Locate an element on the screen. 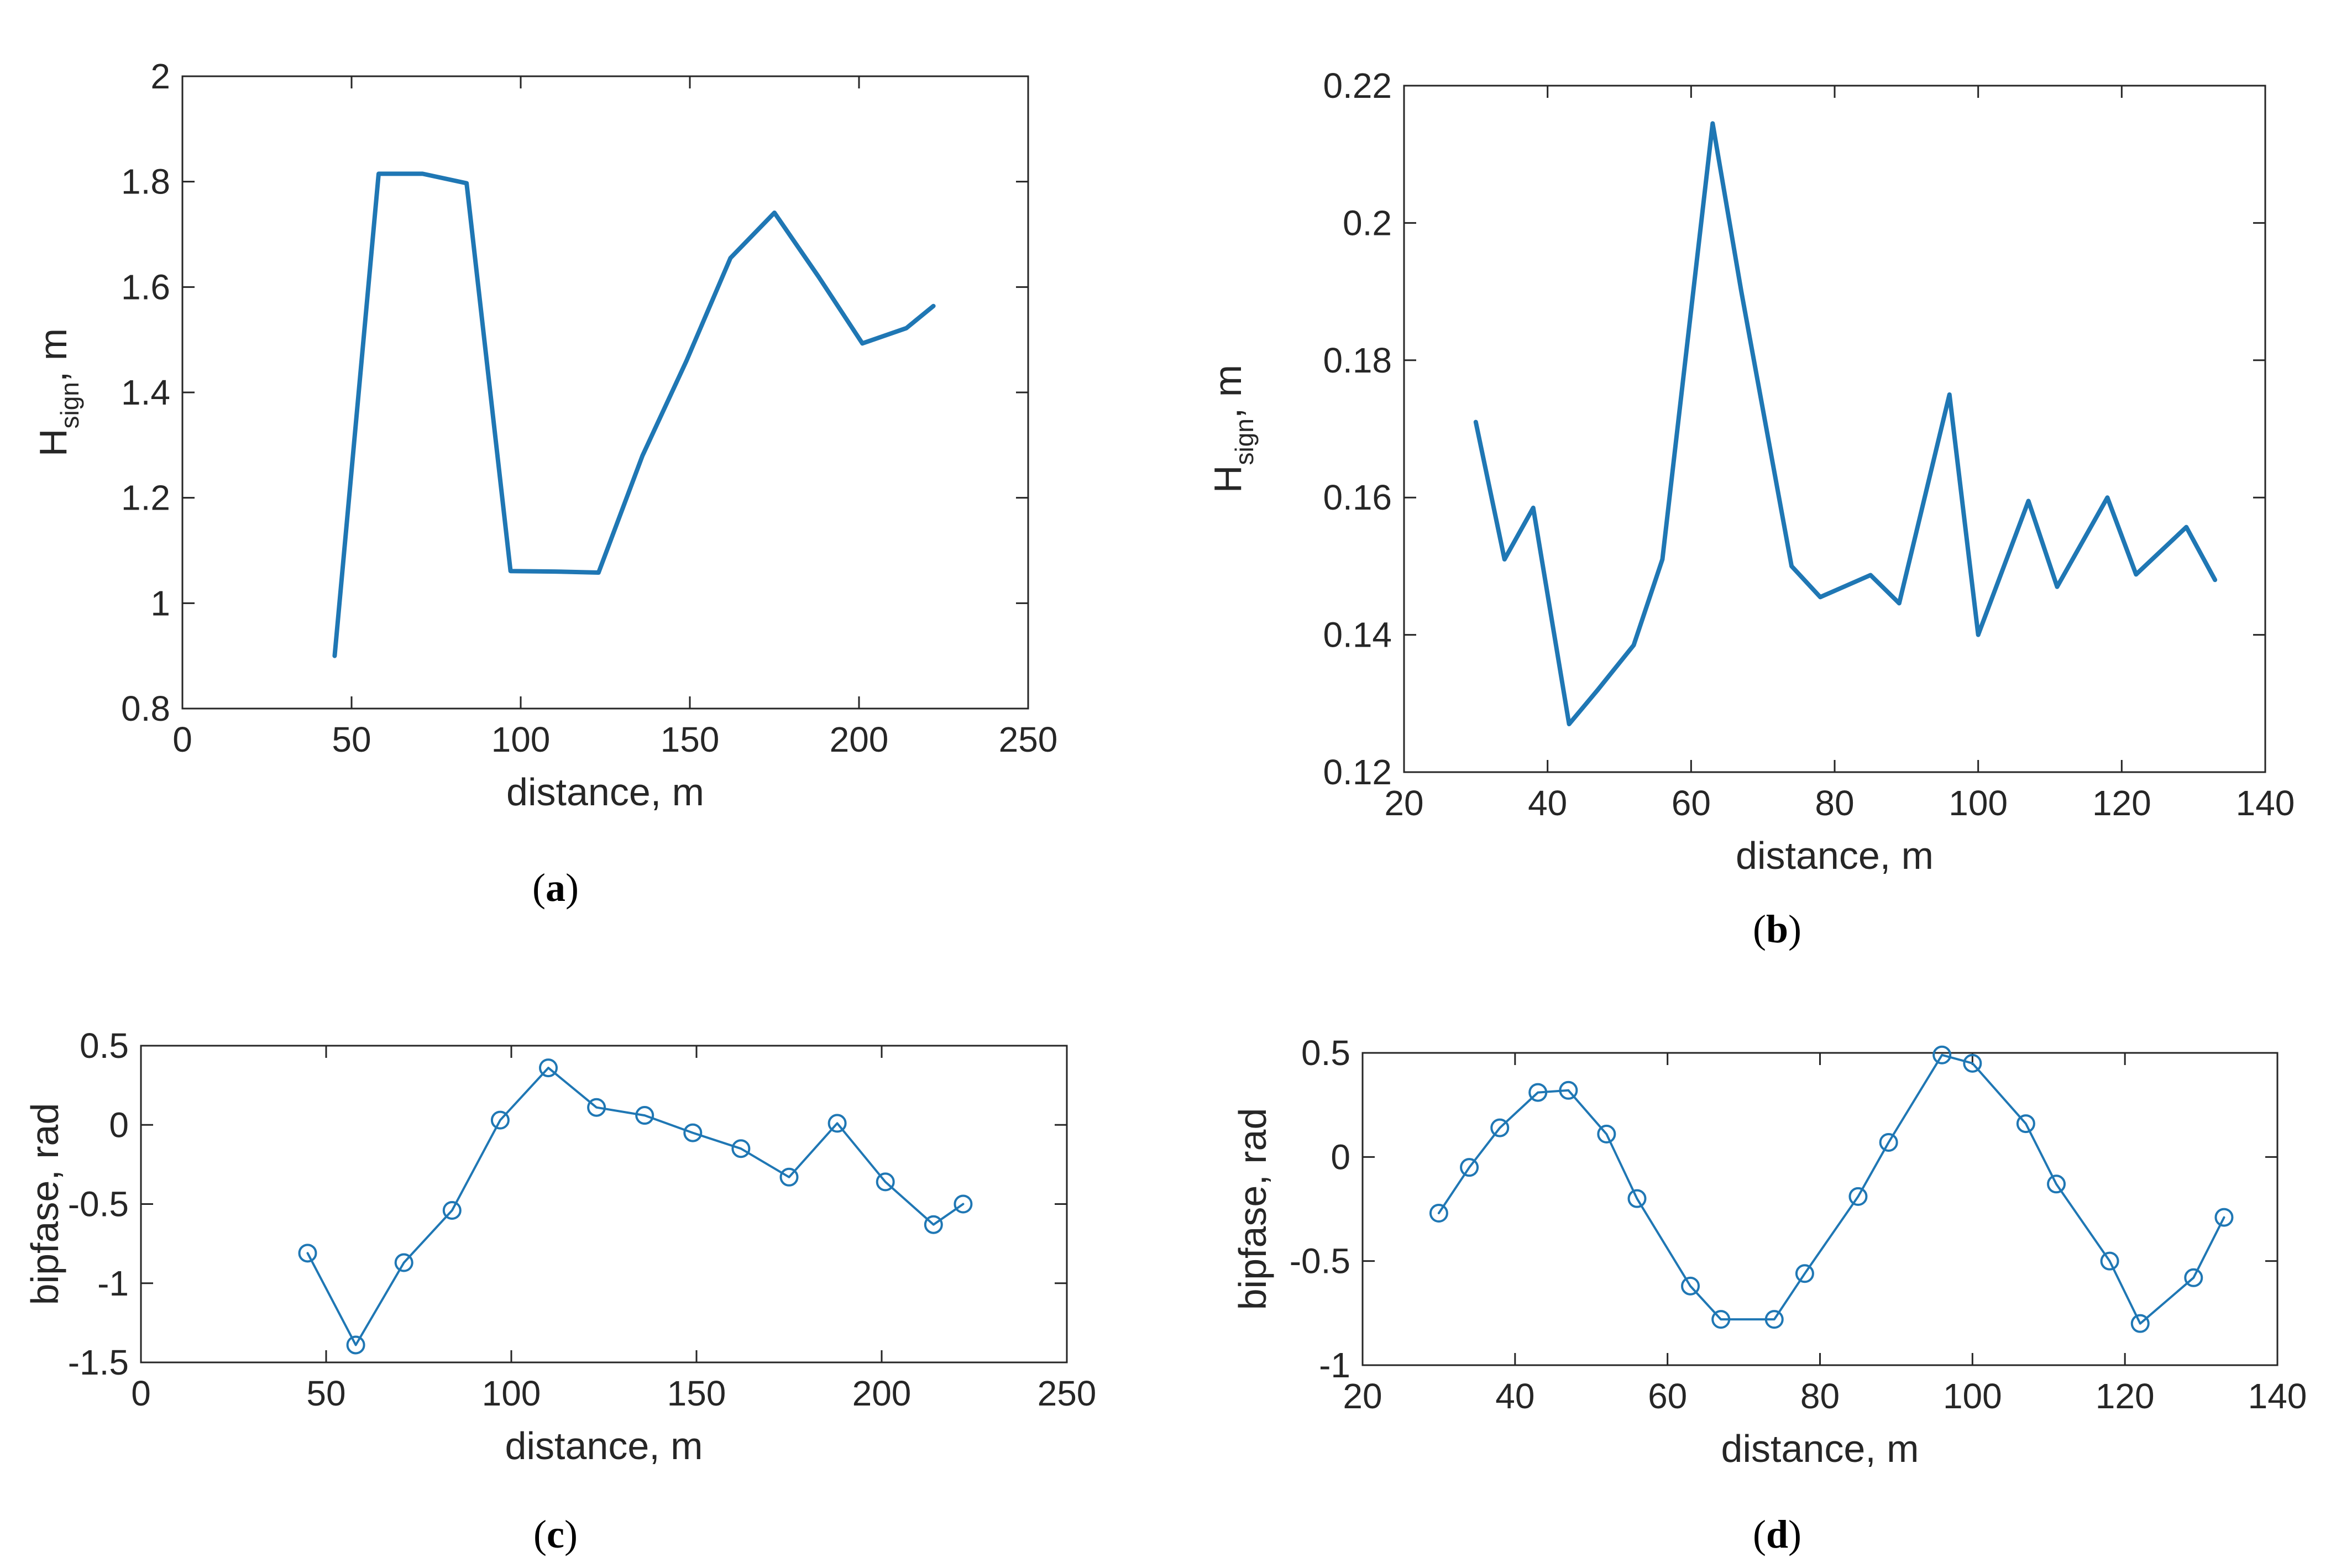 This screenshot has height=1568, width=2336. y-tick-label: 1.6 is located at coordinates (146, 287).